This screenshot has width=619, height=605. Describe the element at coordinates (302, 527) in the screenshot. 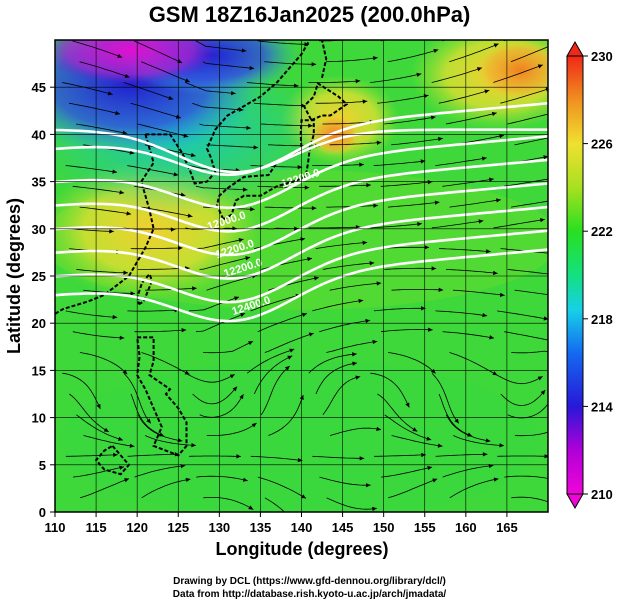

I see `x-tick-label: 140` at that location.